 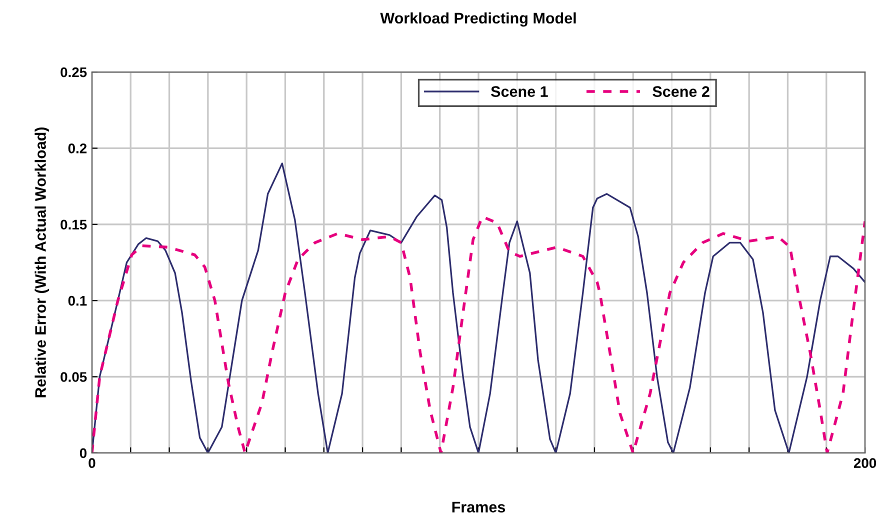 What do you see at coordinates (519, 91) in the screenshot?
I see `legend-label: Scene 1` at bounding box center [519, 91].